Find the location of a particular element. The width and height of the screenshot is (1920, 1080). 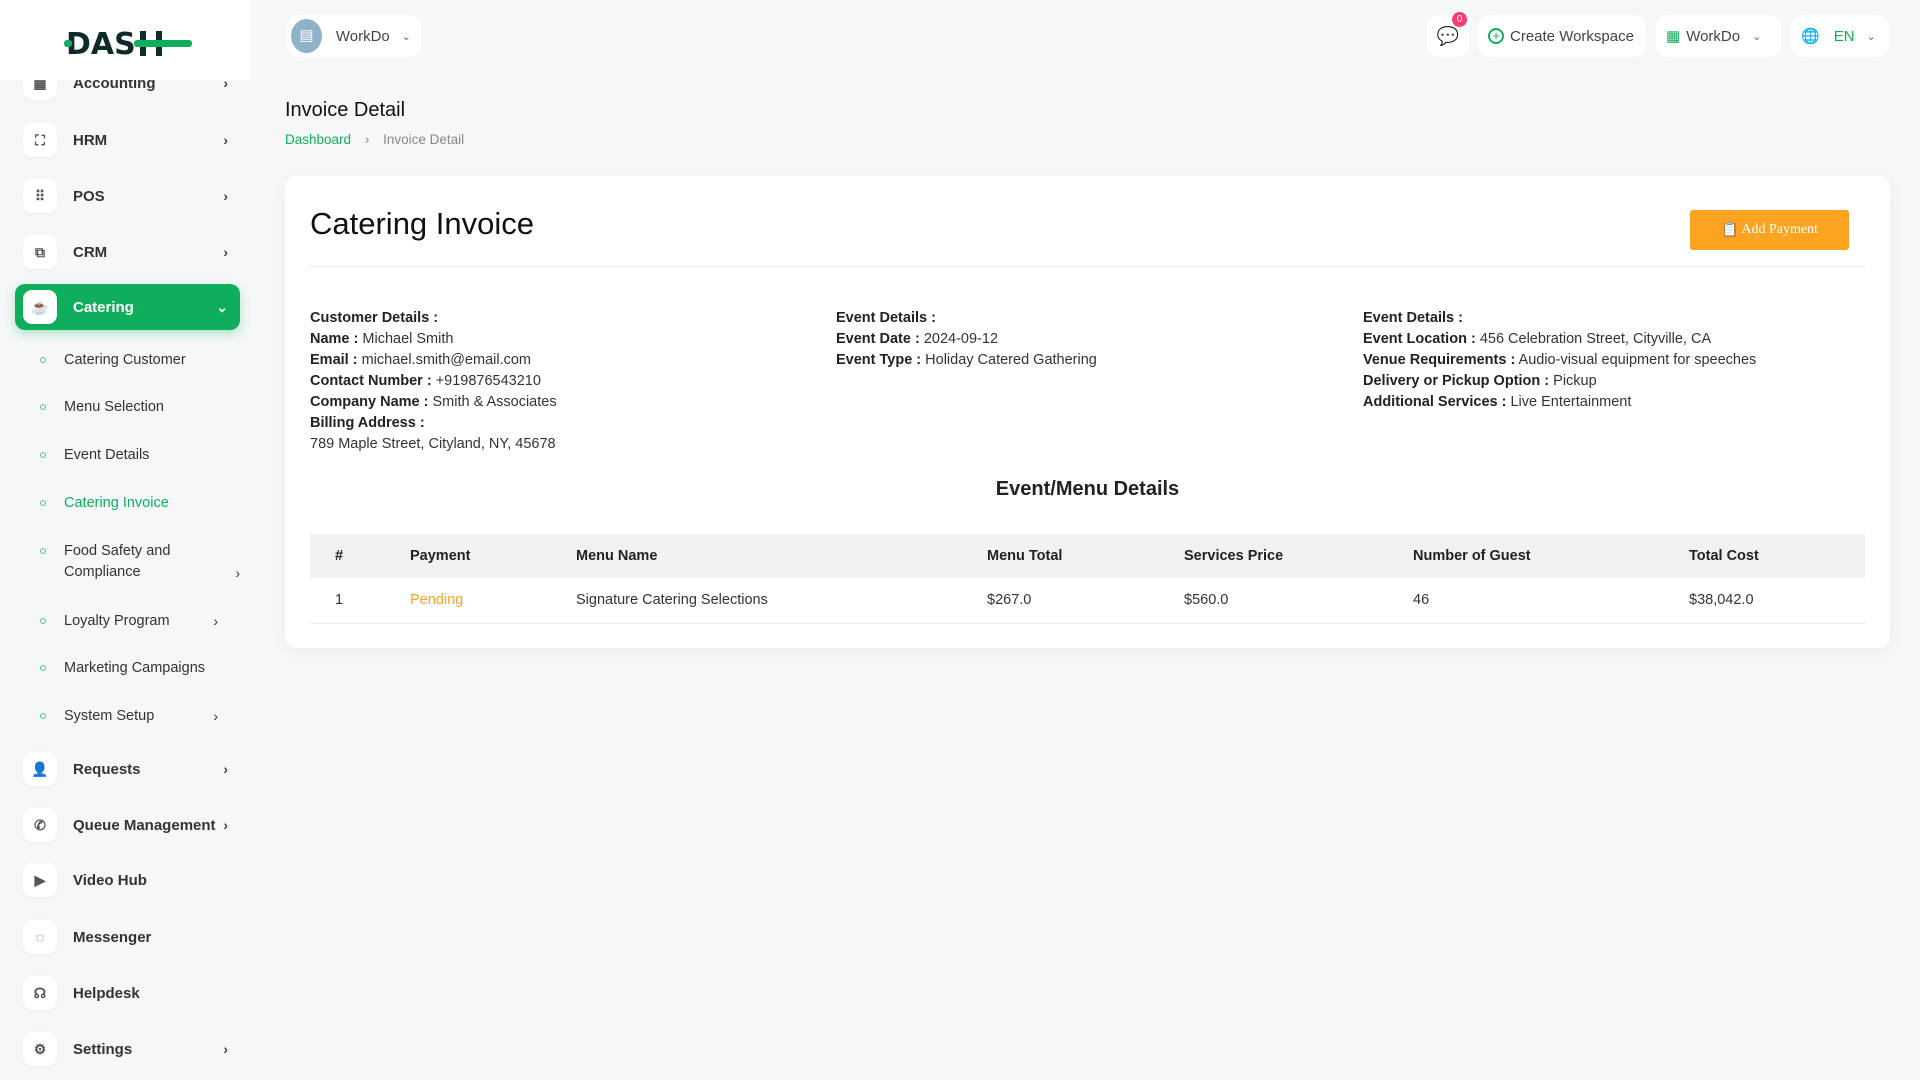

sidebar-item-helpdesk: ☊ Helpdesk is located at coordinates (127, 993).